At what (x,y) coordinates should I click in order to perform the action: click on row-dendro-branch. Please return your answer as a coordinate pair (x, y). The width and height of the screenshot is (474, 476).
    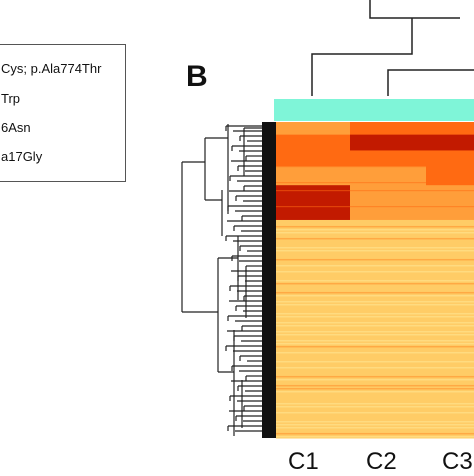
    Looking at the image, I should click on (252, 151).